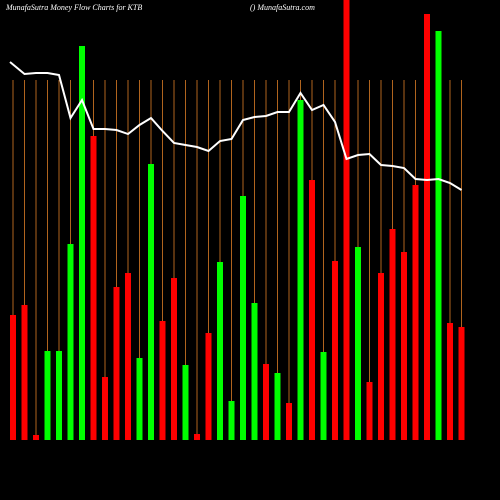  What do you see at coordinates (73, 7) in the screenshot?
I see `chart-title: MunafaSutra Money Flow Charts for KTB` at bounding box center [73, 7].